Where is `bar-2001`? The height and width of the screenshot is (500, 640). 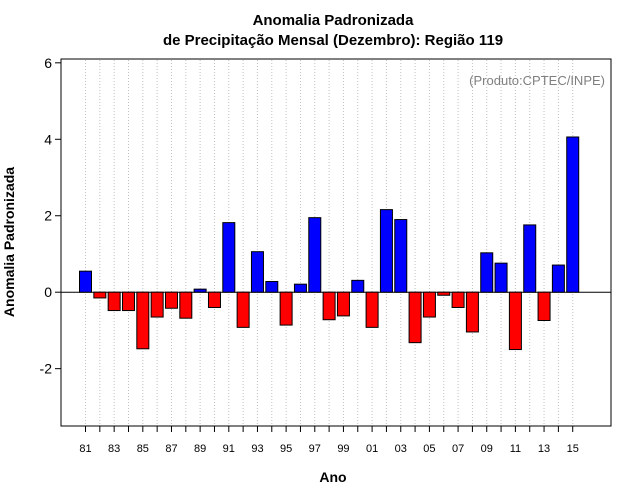
bar-2001 is located at coordinates (372, 309).